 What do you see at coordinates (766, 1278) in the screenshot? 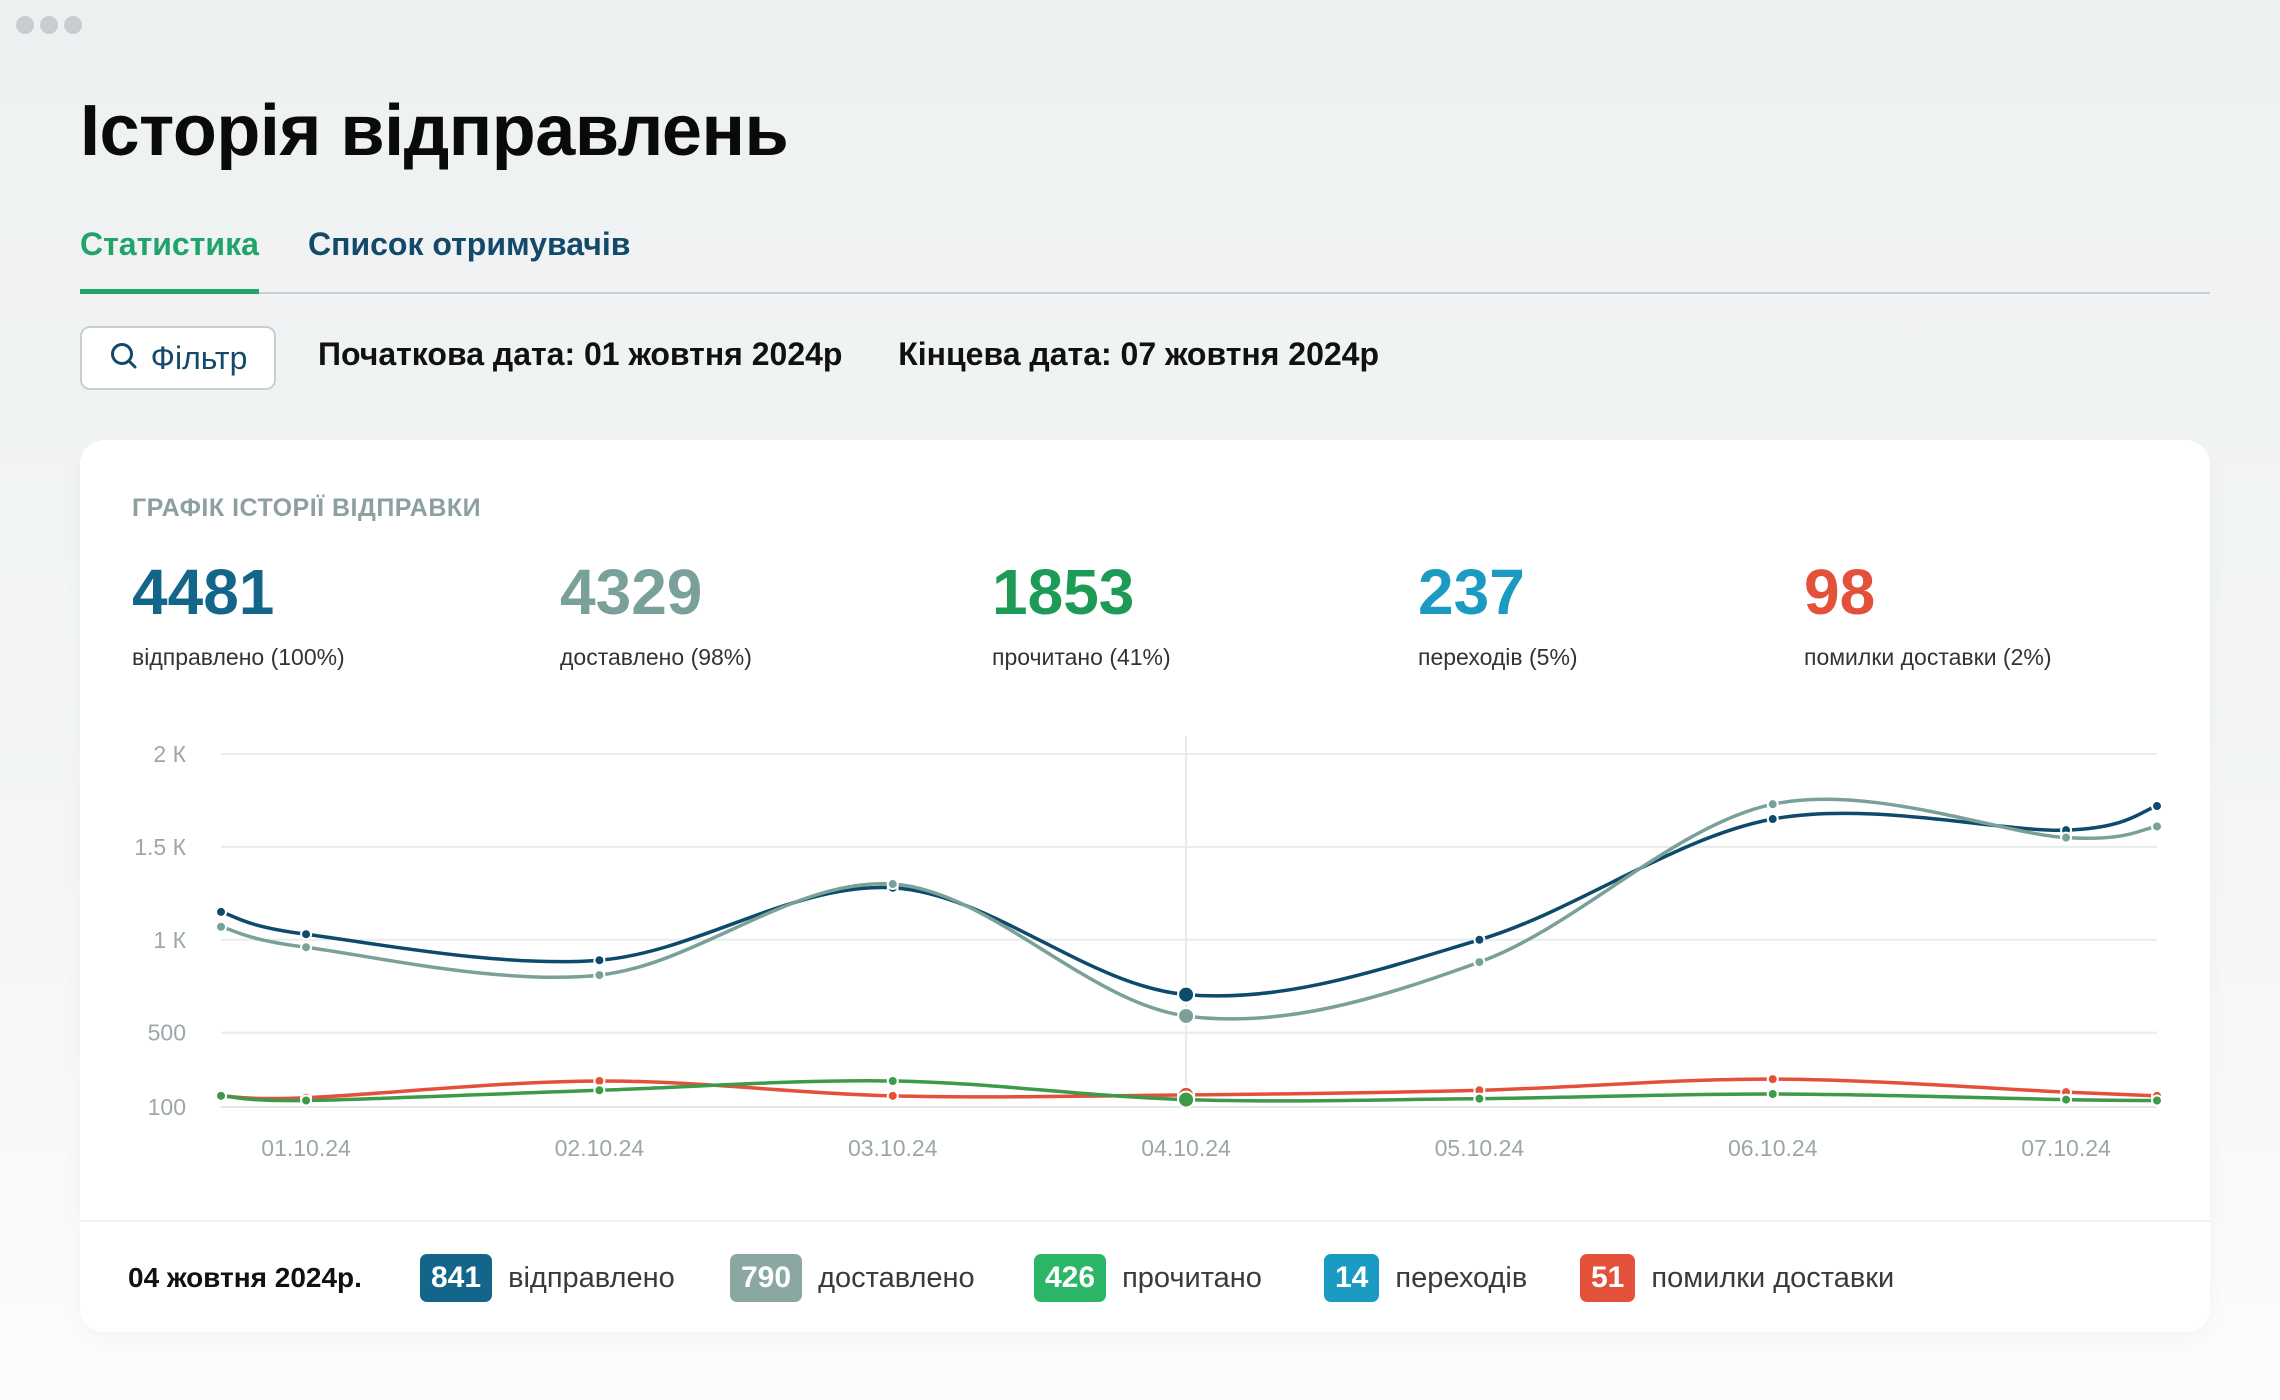
I see `summary-badge: 790` at bounding box center [766, 1278].